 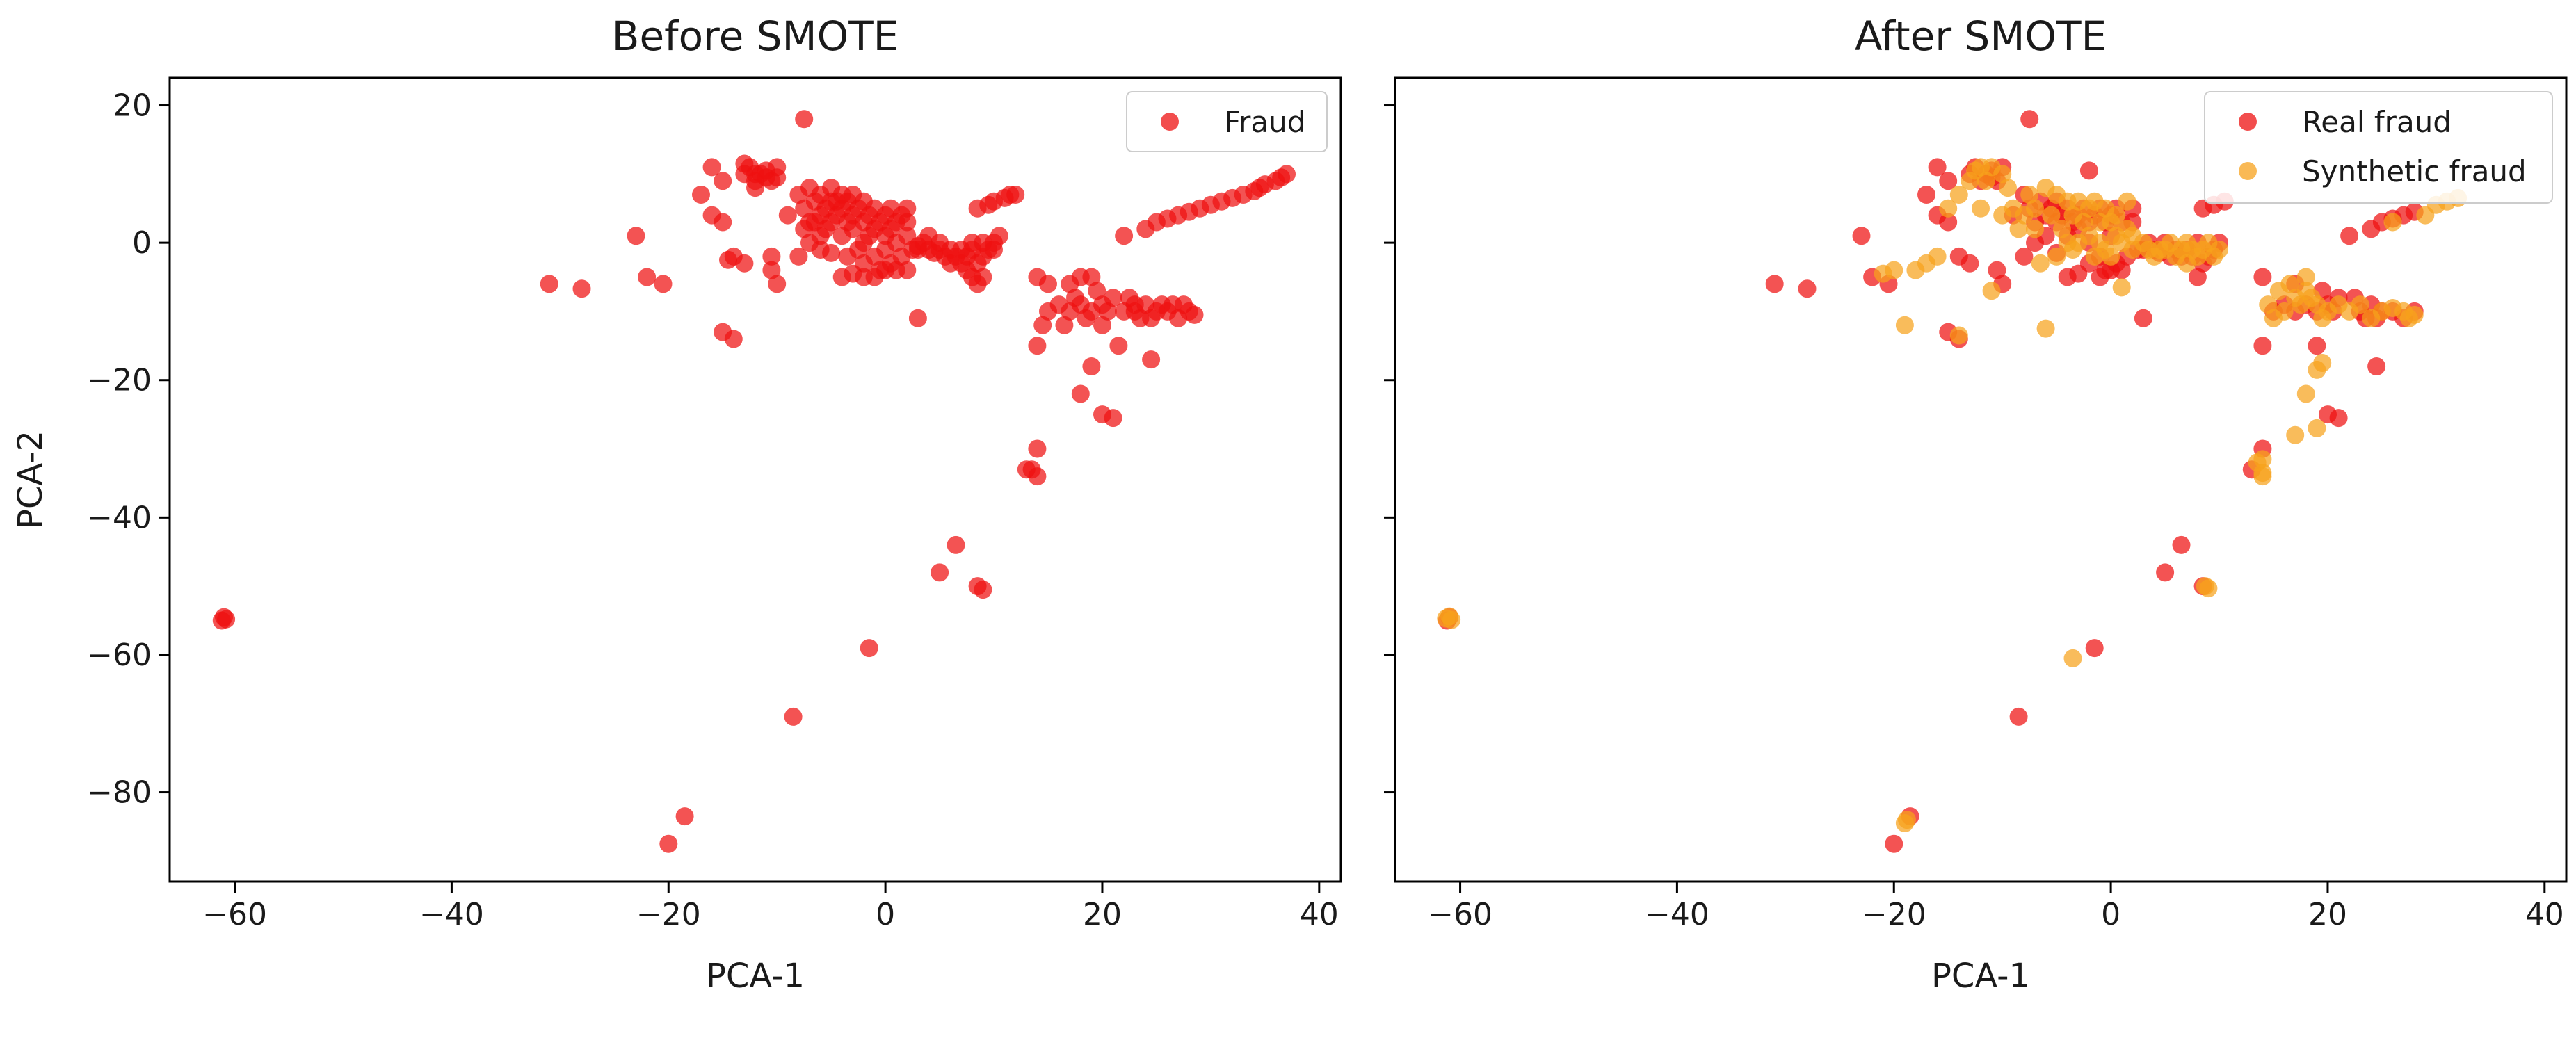 I want to click on chart-title-after: After SMOTE, so click(x=1981, y=36).